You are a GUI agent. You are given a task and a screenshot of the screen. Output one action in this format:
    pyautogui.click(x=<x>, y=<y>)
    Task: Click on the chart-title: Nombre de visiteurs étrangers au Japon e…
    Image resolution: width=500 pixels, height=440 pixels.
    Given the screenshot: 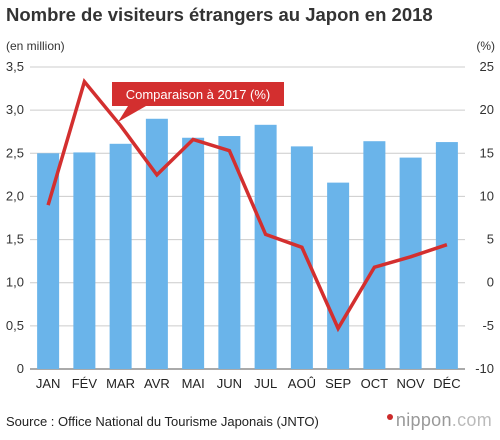 What is the action you would take?
    pyautogui.click(x=219, y=14)
    